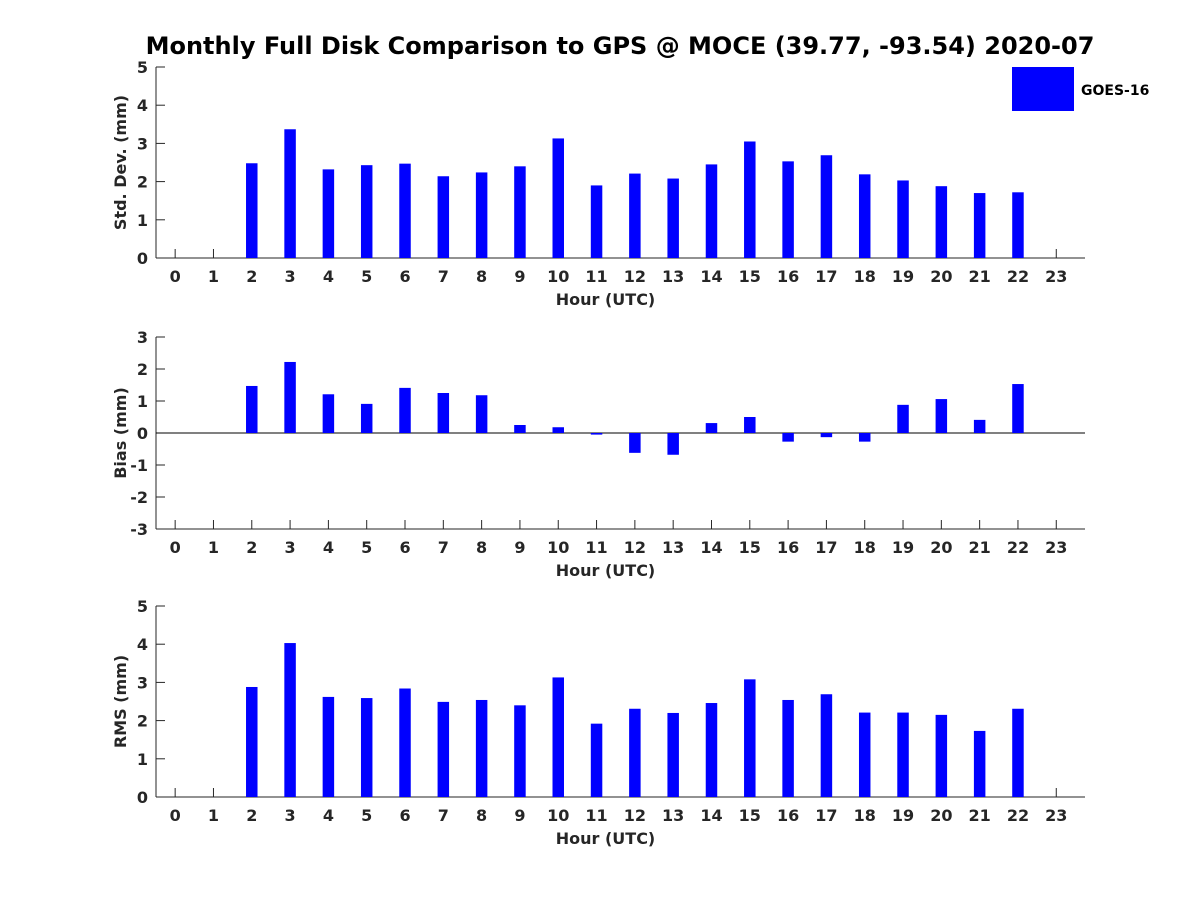 The height and width of the screenshot is (900, 1200). Describe the element at coordinates (366, 815) in the screenshot. I see `x-tick-label: 5` at that location.